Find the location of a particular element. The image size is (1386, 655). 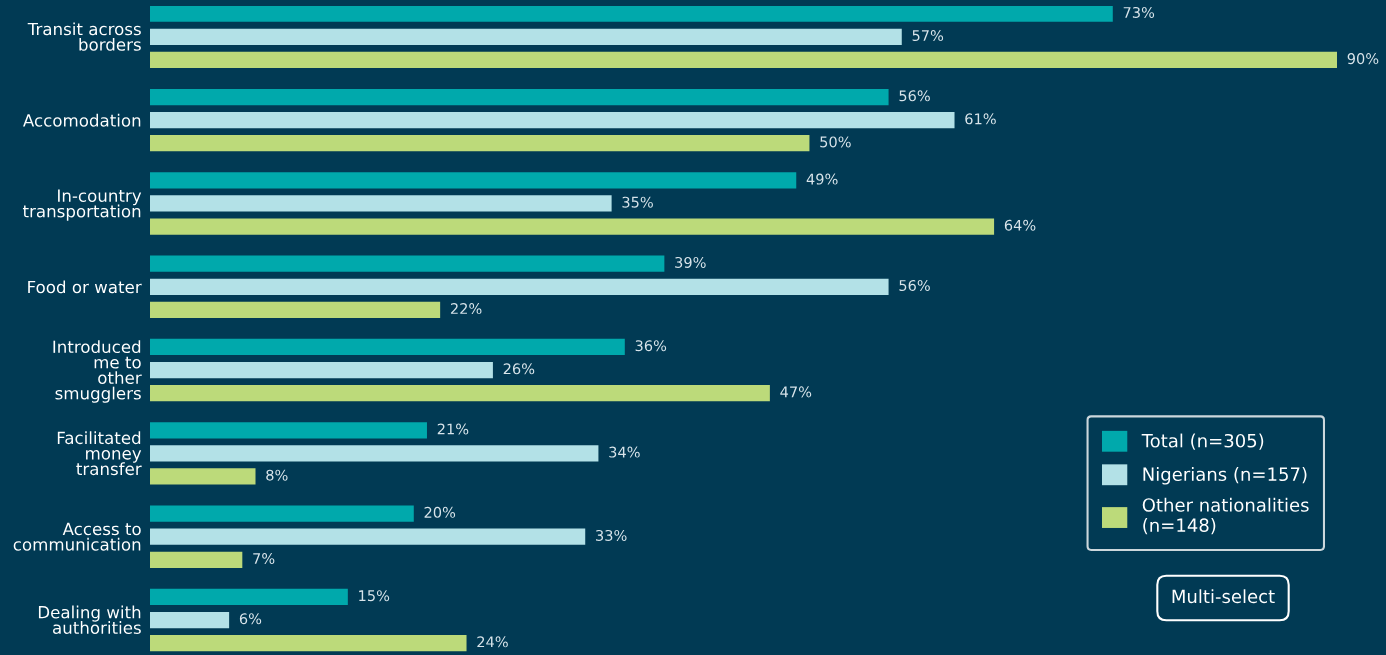

y-tick-label: Introduced me to other smugglers is located at coordinates (97, 371).